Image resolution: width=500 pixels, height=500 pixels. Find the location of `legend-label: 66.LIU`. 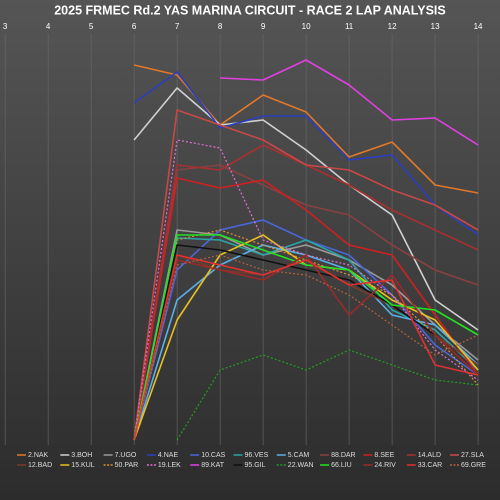

legend-label: 66.LIU is located at coordinates (341, 465).